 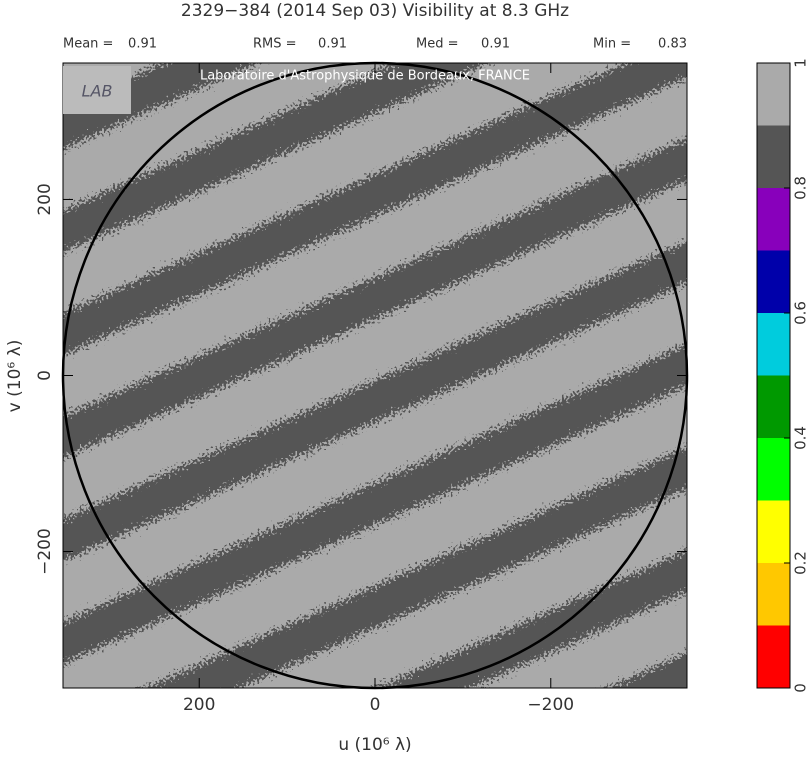 What do you see at coordinates (375, 705) in the screenshot?
I see `x-tick-label: 0` at bounding box center [375, 705].